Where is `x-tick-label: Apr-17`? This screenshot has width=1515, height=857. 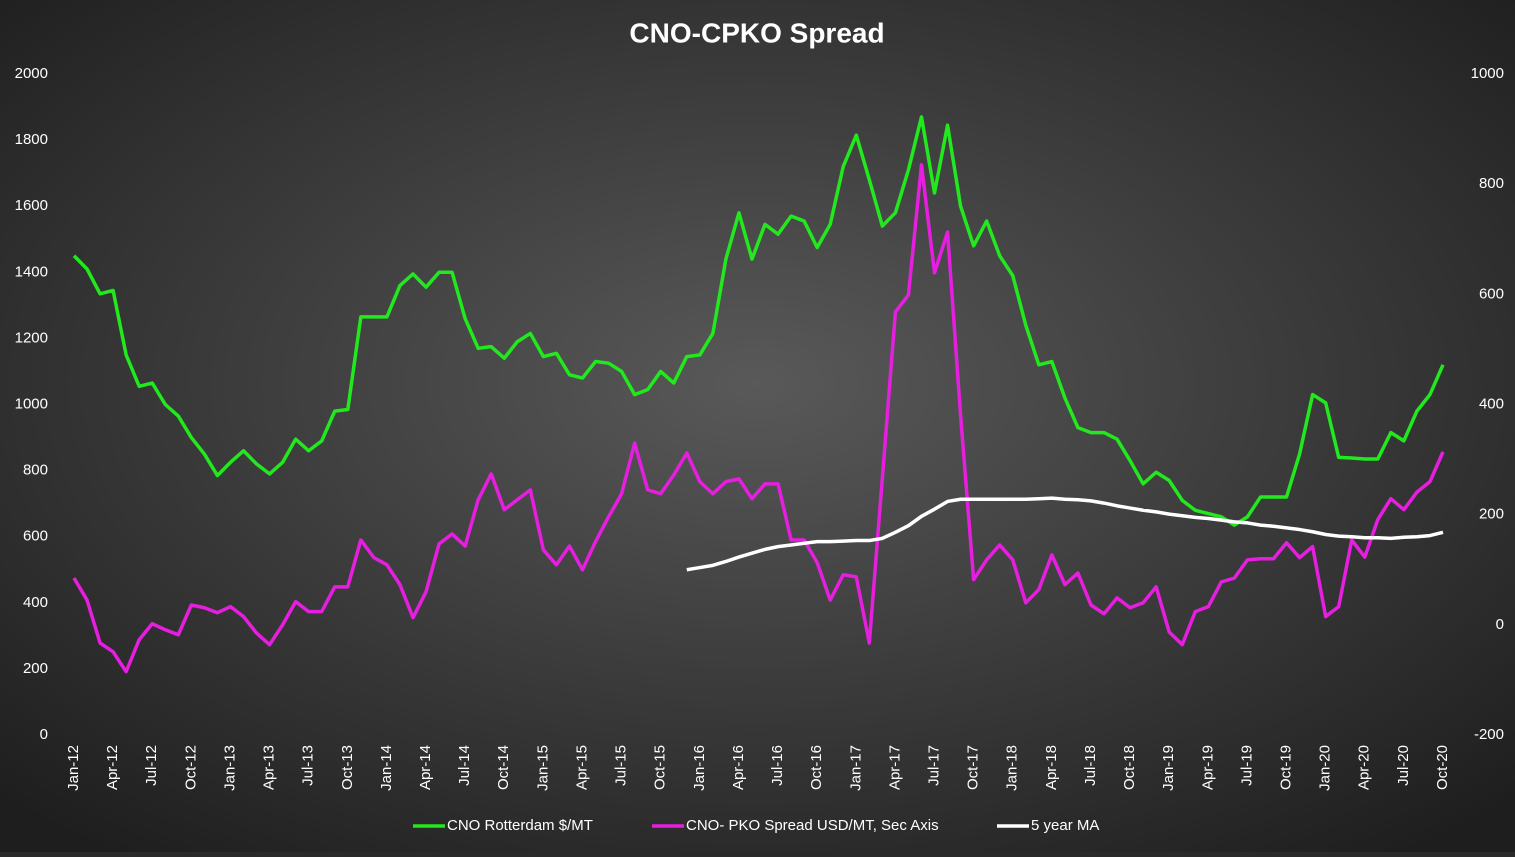 x-tick-label: Apr-17 is located at coordinates (894, 767).